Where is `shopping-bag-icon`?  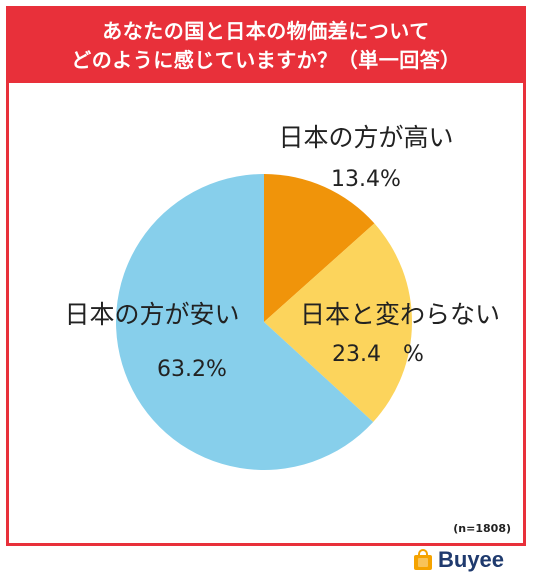
shopping-bag-icon is located at coordinates (423, 559).